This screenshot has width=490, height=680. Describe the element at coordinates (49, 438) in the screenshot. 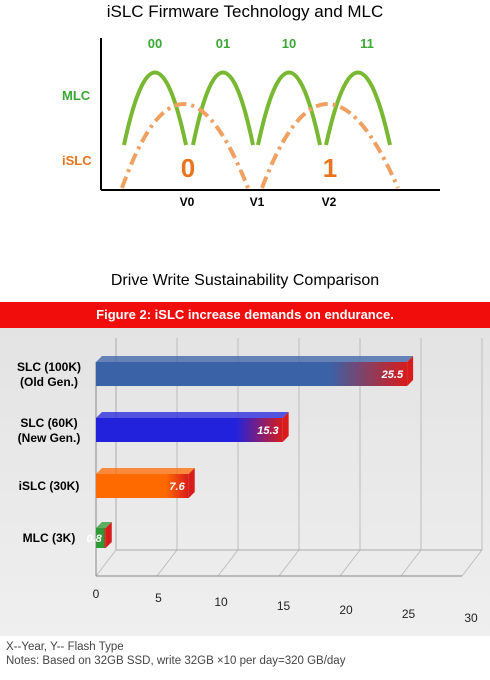

I see `category-label: (New Gen.)` at that location.